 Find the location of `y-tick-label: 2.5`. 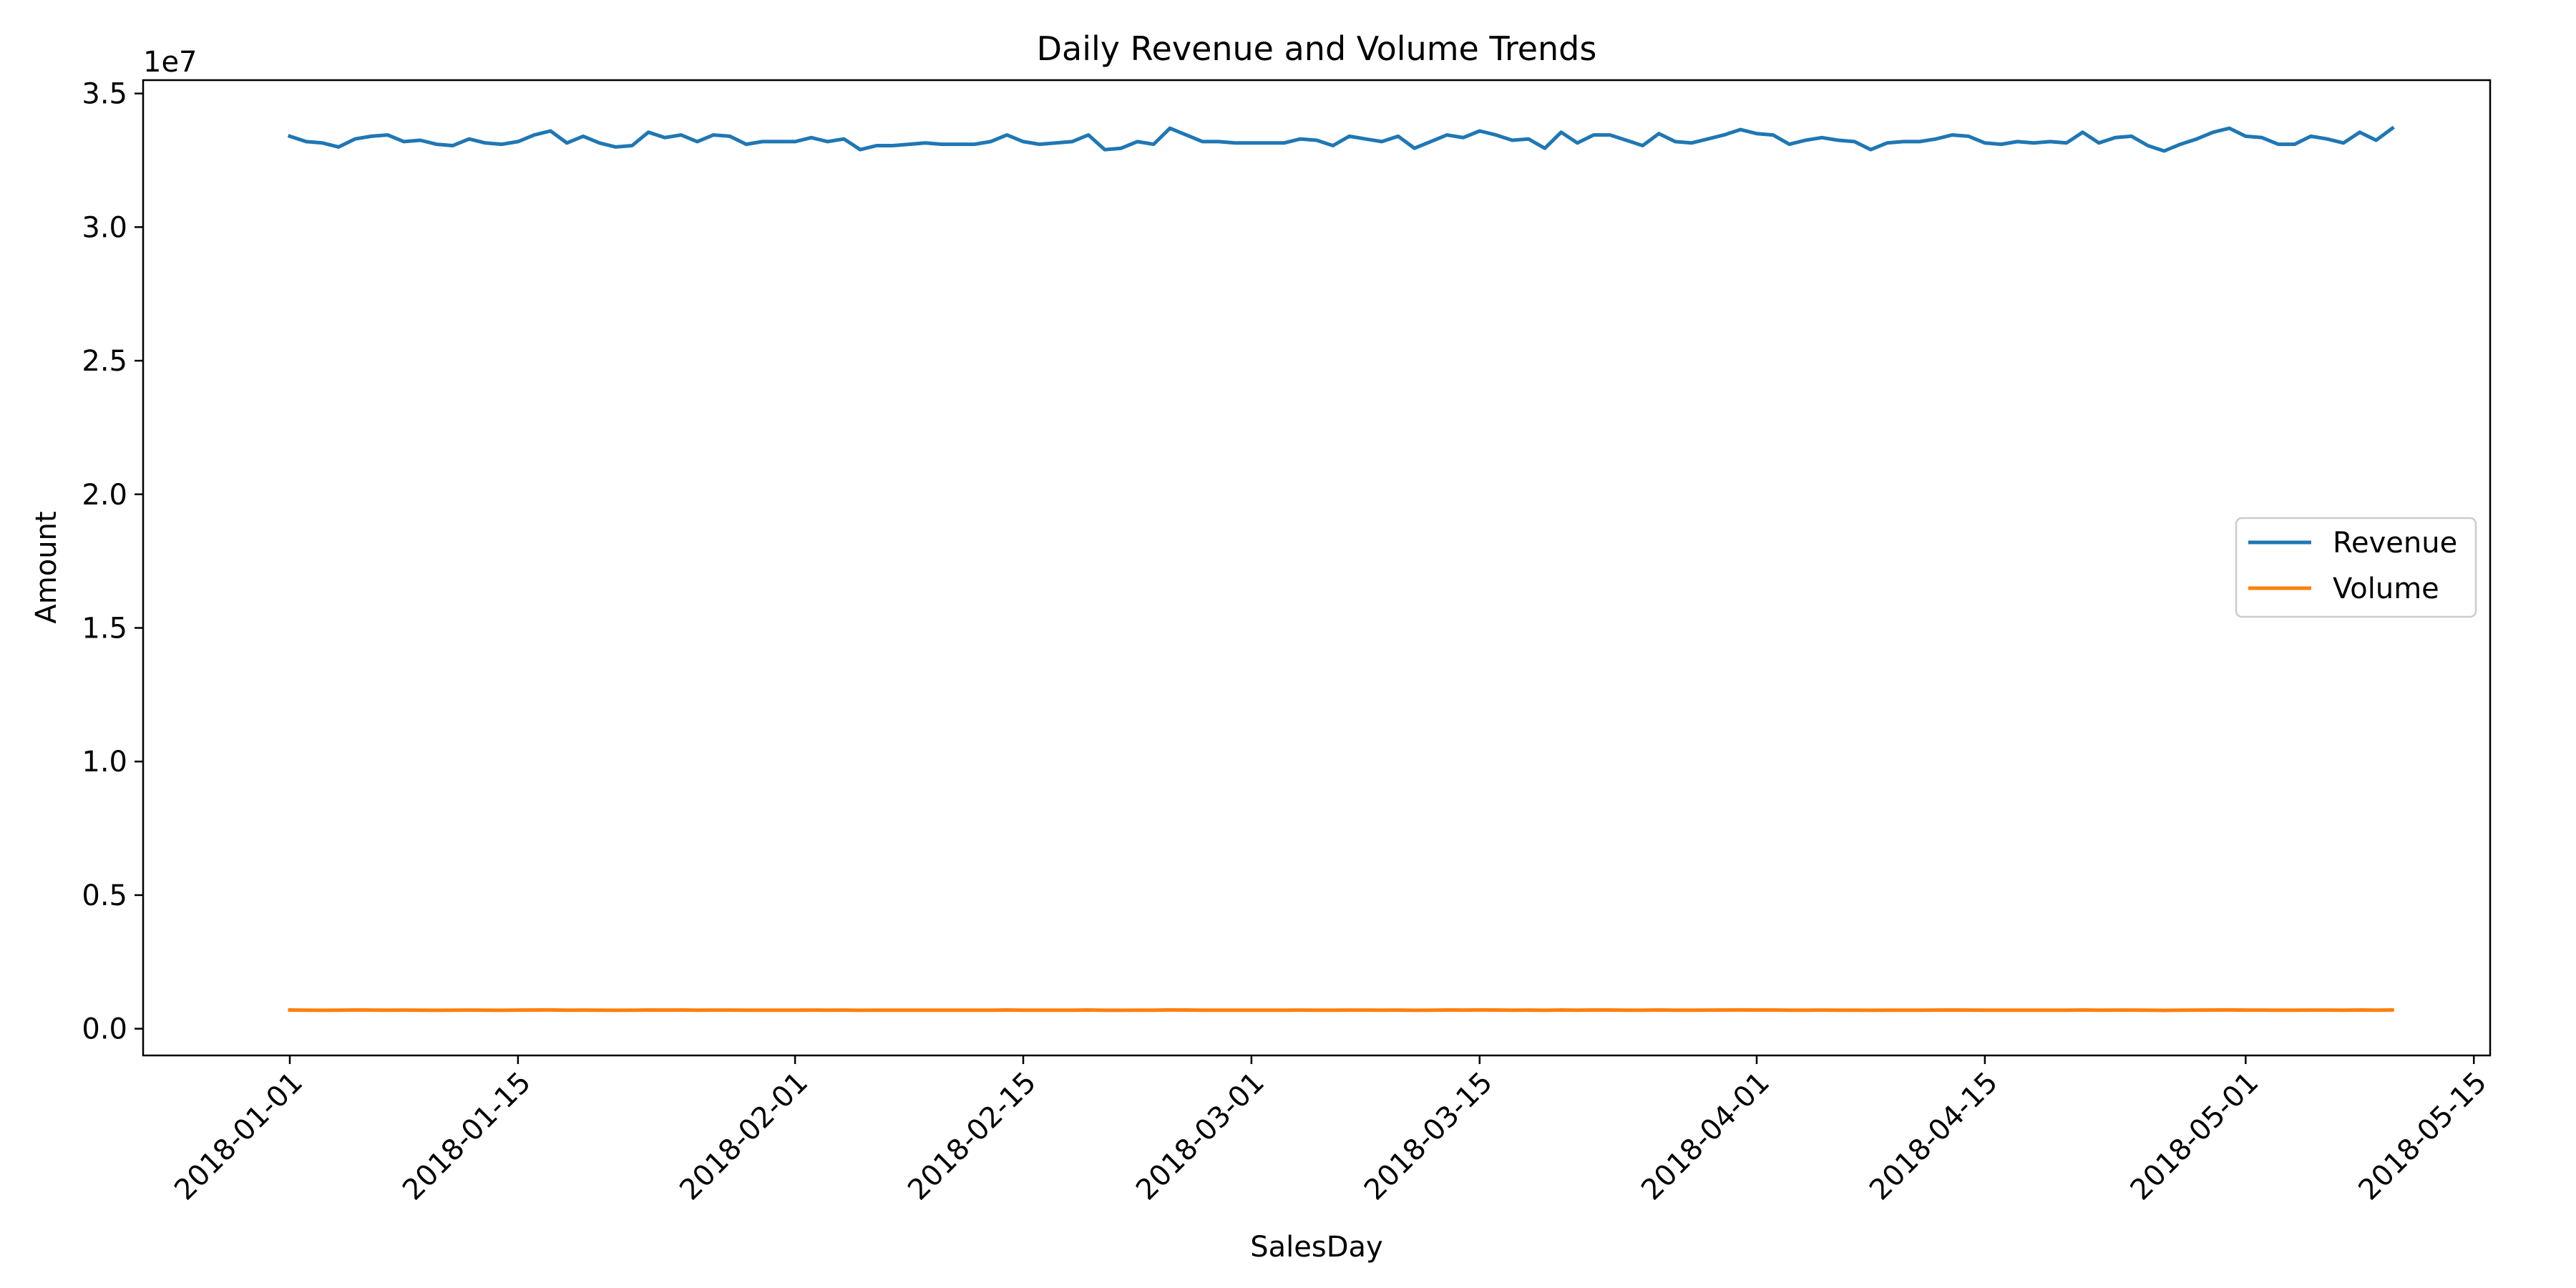

y-tick-label: 2.5 is located at coordinates (104, 361).